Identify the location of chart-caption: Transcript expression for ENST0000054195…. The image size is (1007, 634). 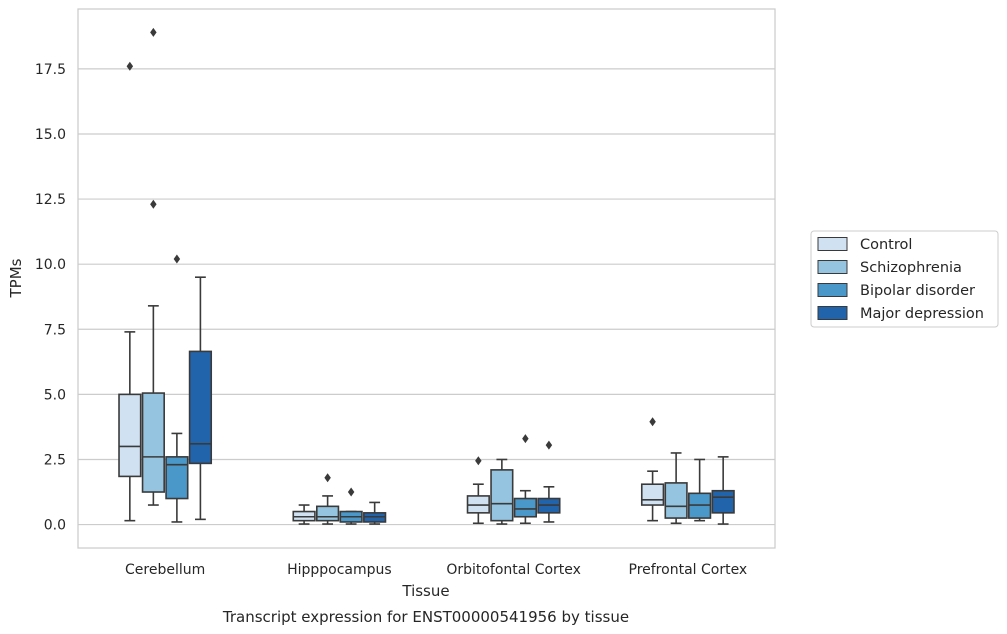
(425, 617).